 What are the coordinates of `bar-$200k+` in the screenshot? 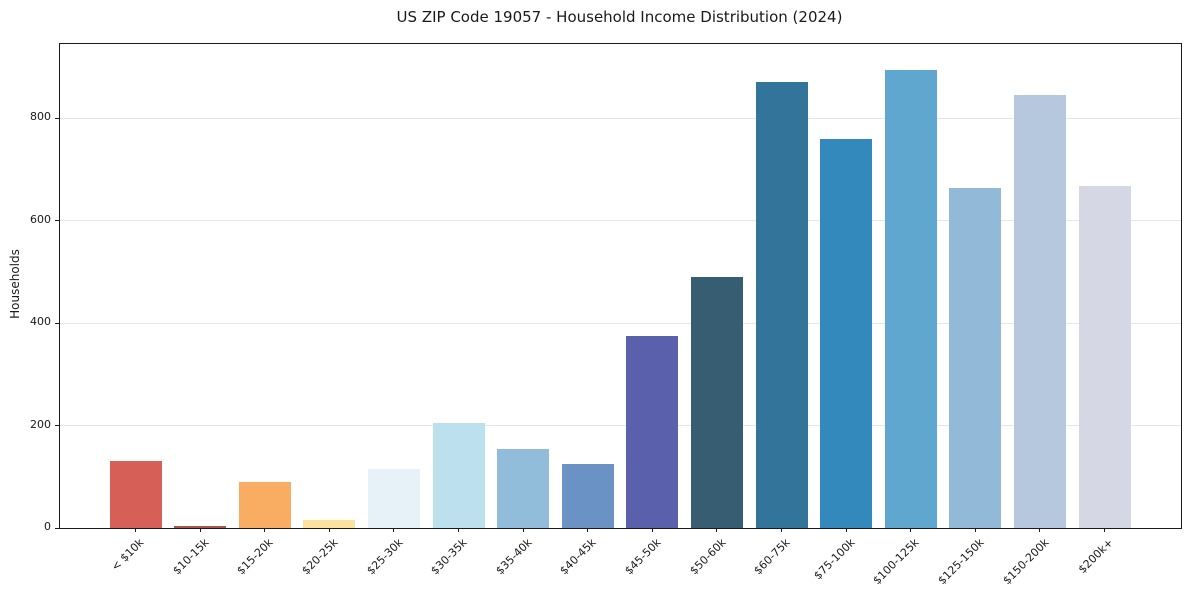 It's located at (1104, 357).